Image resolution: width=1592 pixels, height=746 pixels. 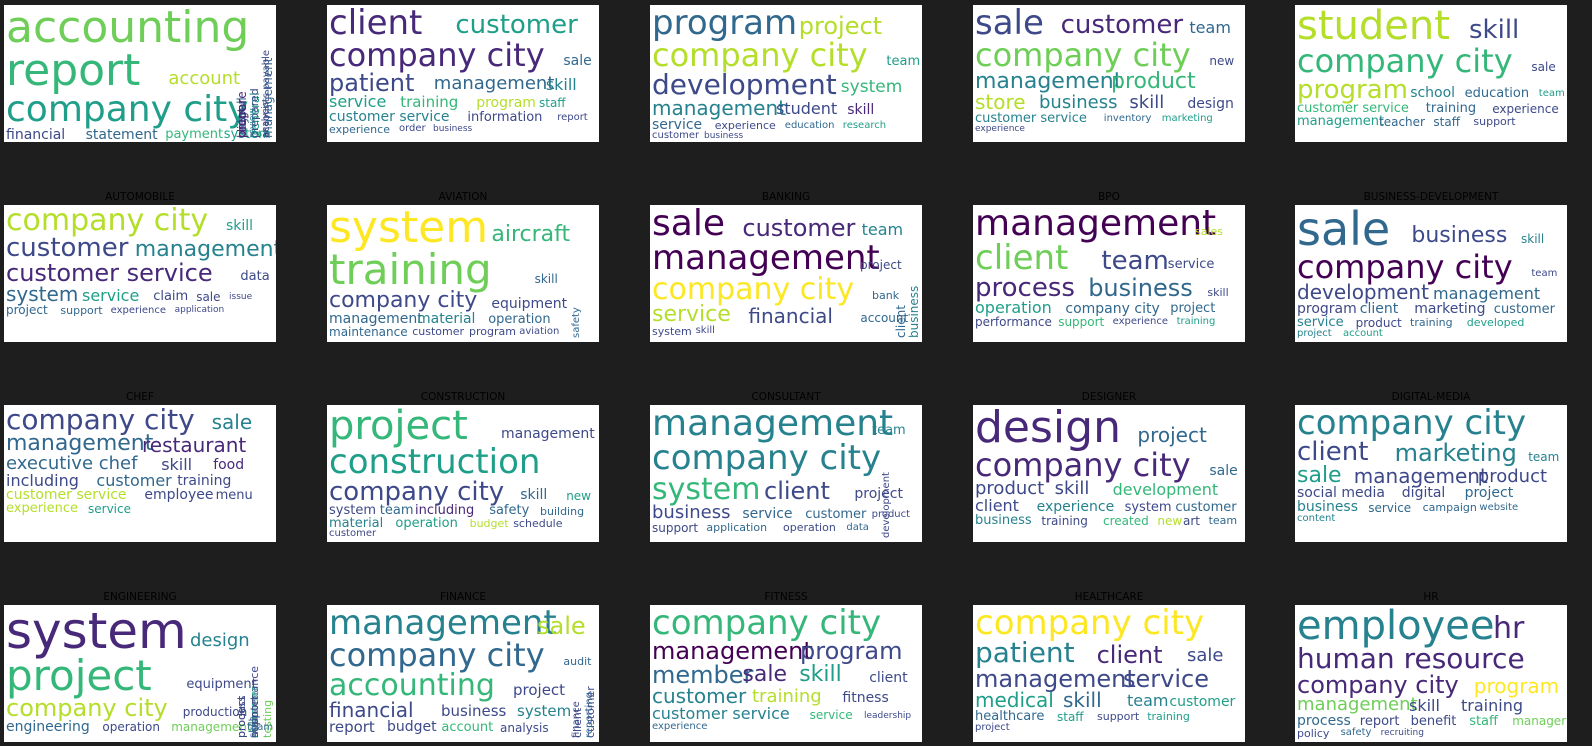 I want to click on cloud-word: review, so click(x=253, y=123).